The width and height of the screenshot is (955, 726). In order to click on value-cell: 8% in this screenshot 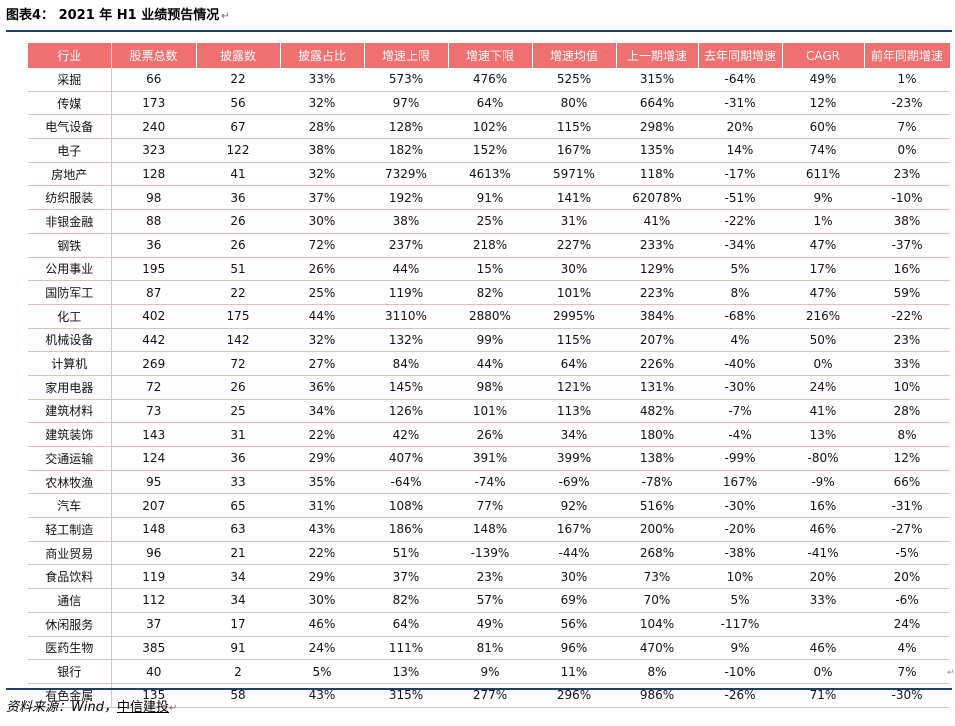, I will do `click(657, 671)`.